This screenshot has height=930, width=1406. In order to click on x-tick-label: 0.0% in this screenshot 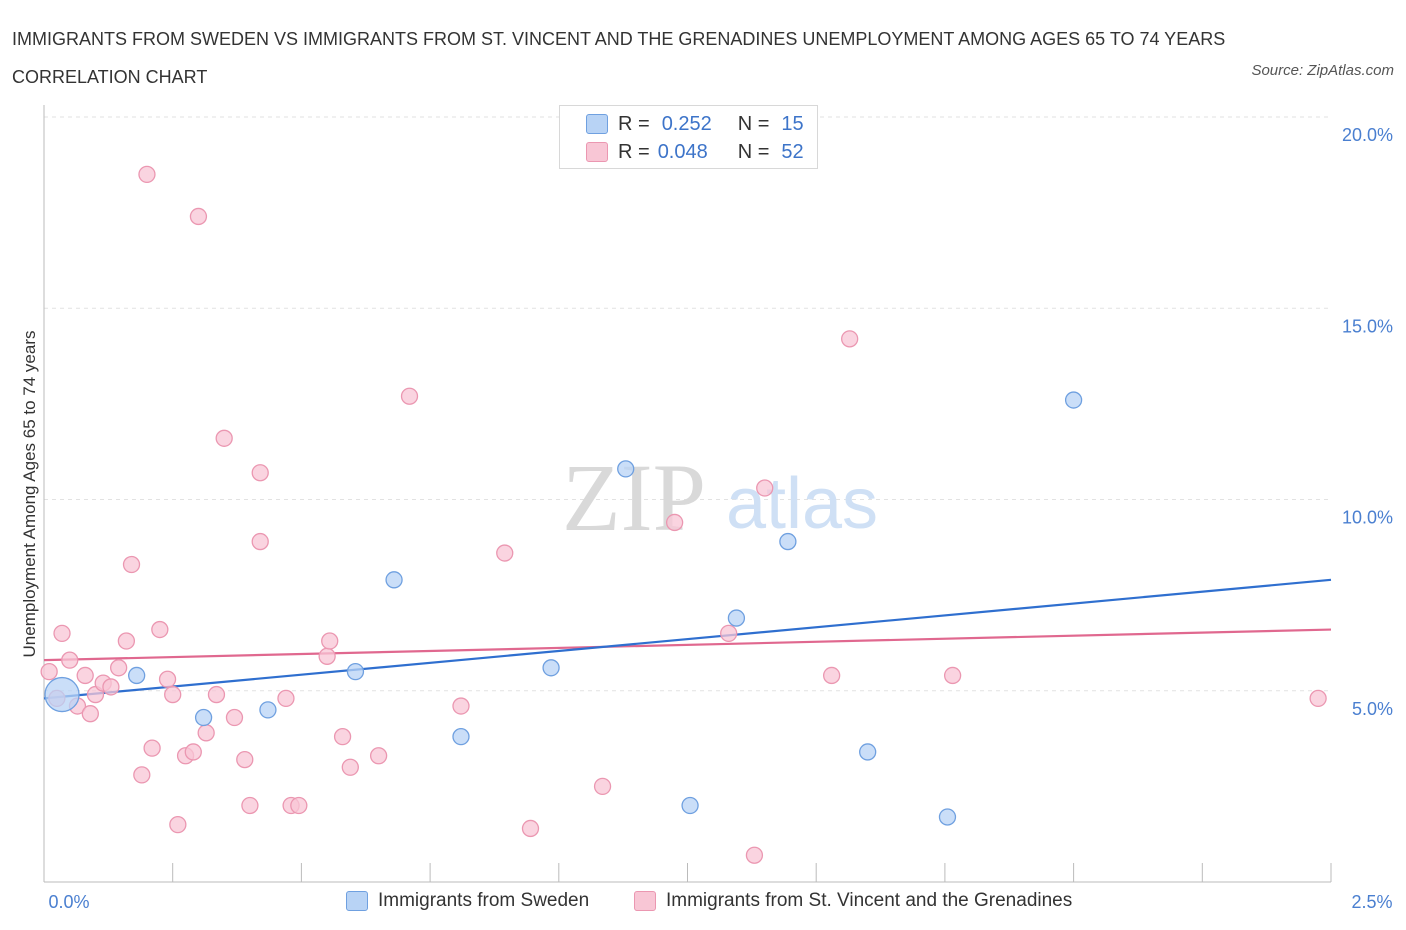, I will do `click(68, 902)`.